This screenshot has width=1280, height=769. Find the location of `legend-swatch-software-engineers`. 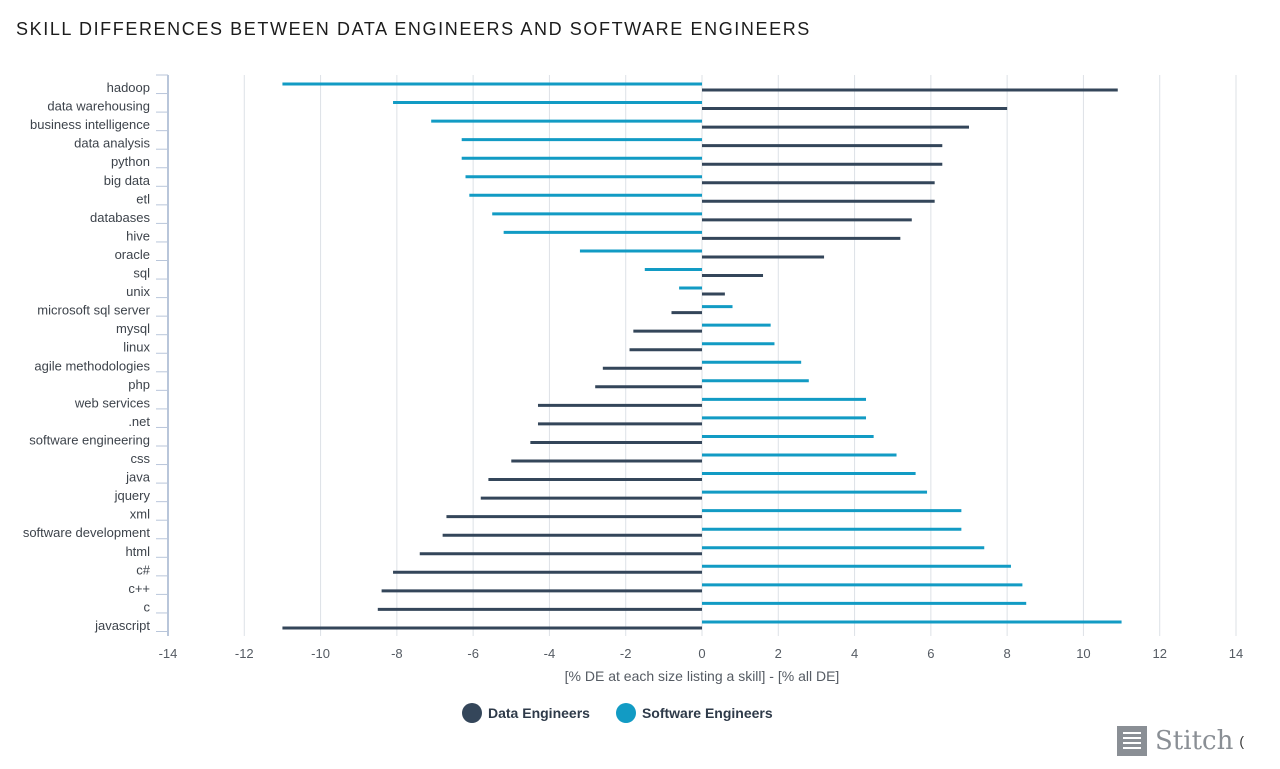

legend-swatch-software-engineers is located at coordinates (625, 713).